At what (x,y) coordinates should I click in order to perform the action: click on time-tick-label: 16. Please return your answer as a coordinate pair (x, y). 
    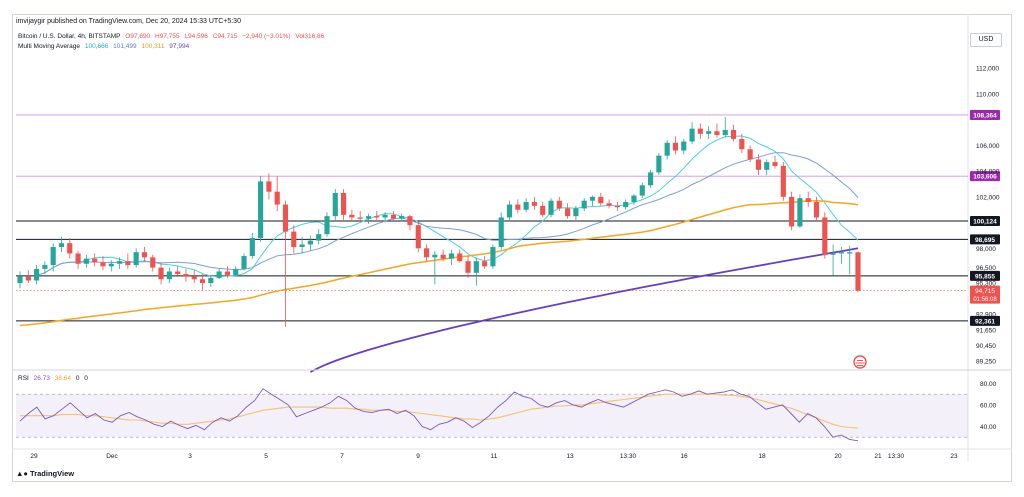
    Looking at the image, I should click on (684, 456).